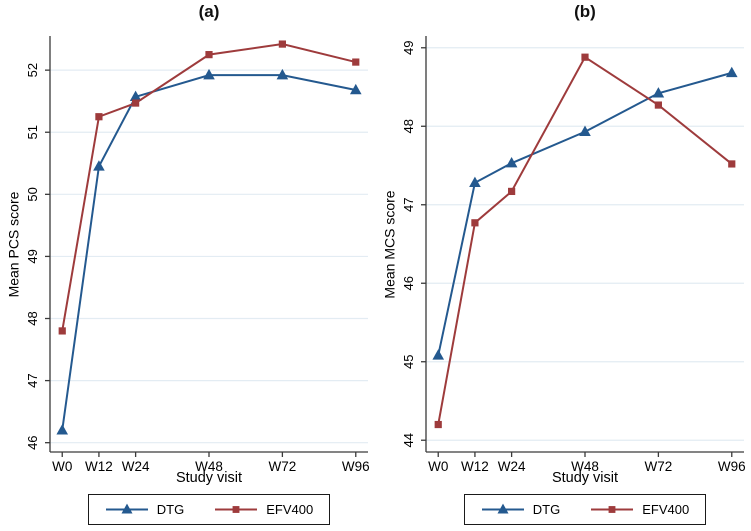 The image size is (751, 531). What do you see at coordinates (209, 11) in the screenshot?
I see `panel-a-title: (a)` at bounding box center [209, 11].